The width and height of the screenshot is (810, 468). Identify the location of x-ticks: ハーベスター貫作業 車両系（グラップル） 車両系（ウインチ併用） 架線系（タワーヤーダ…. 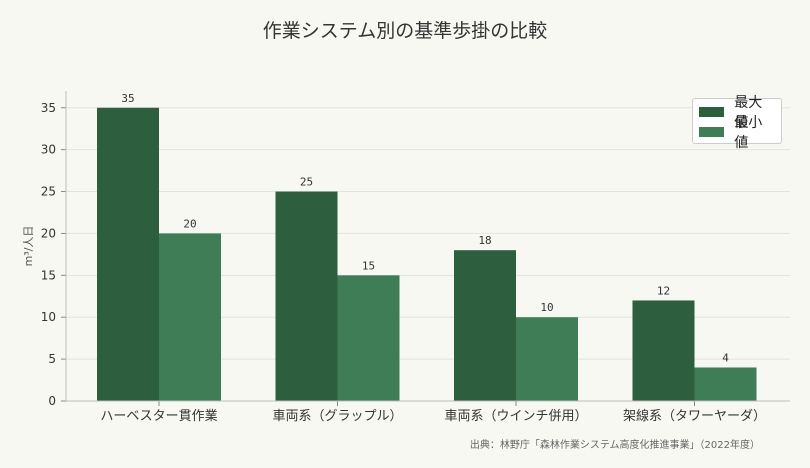
(433, 412).